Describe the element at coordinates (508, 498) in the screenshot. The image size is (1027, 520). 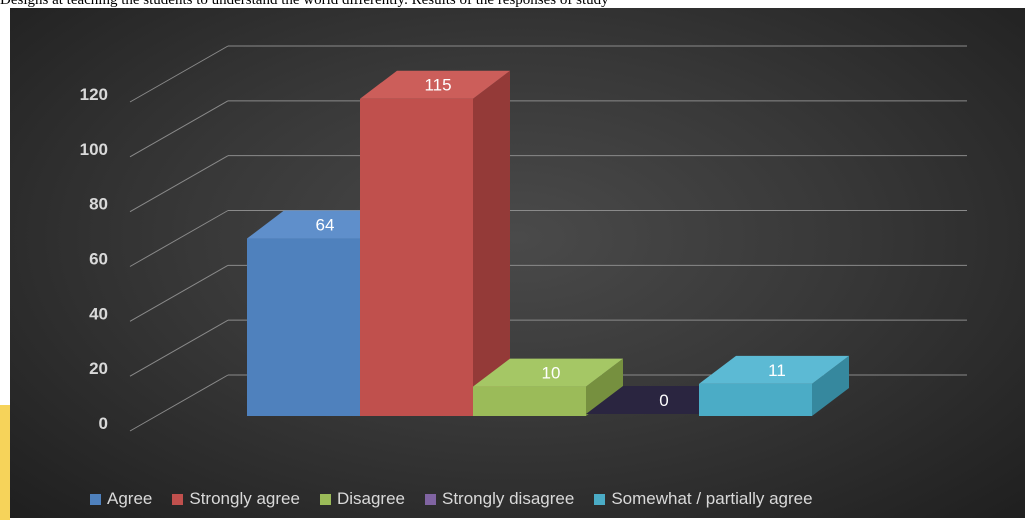
I see `legend-label: Strongly disagree` at that location.